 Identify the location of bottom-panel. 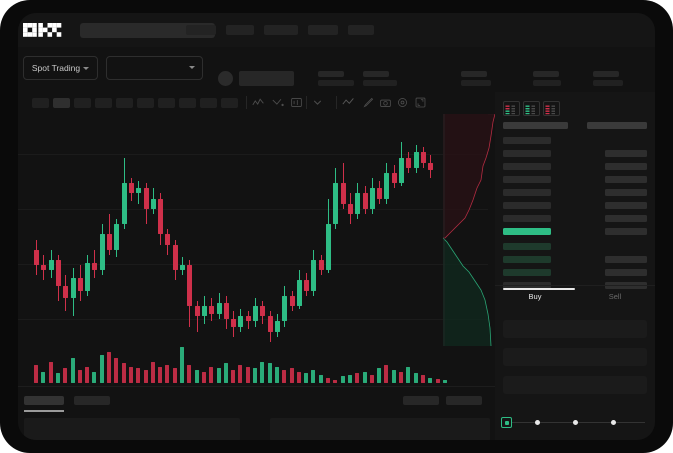
(256, 413).